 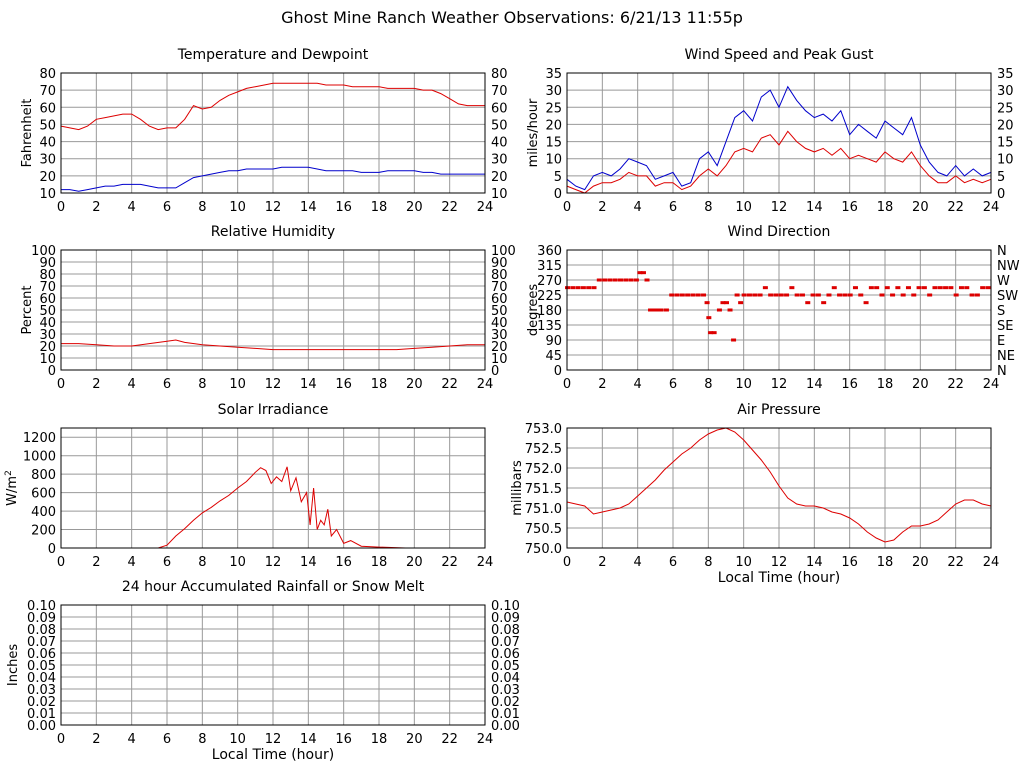 I want to click on right-tick-label: 0.06, so click(x=505, y=654).